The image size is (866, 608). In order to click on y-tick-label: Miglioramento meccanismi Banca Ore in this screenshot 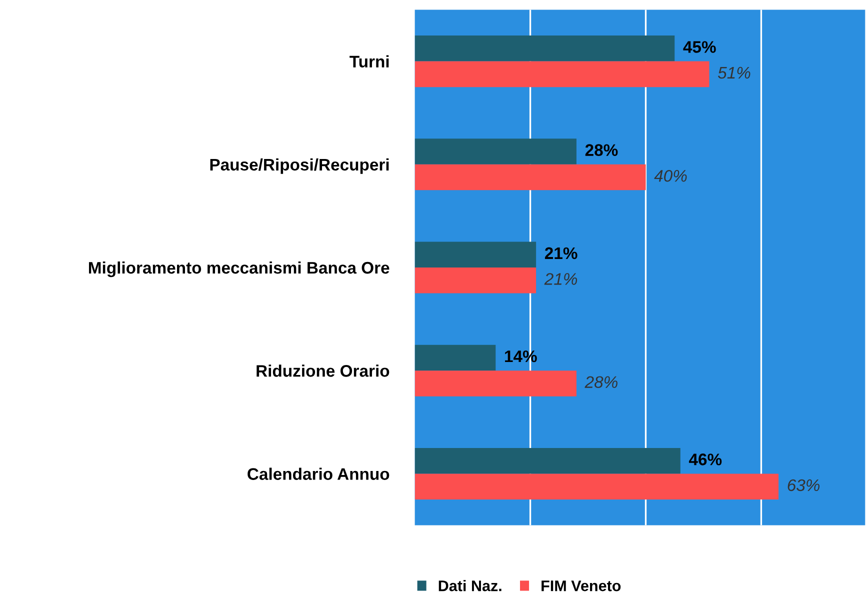, I will do `click(239, 269)`.